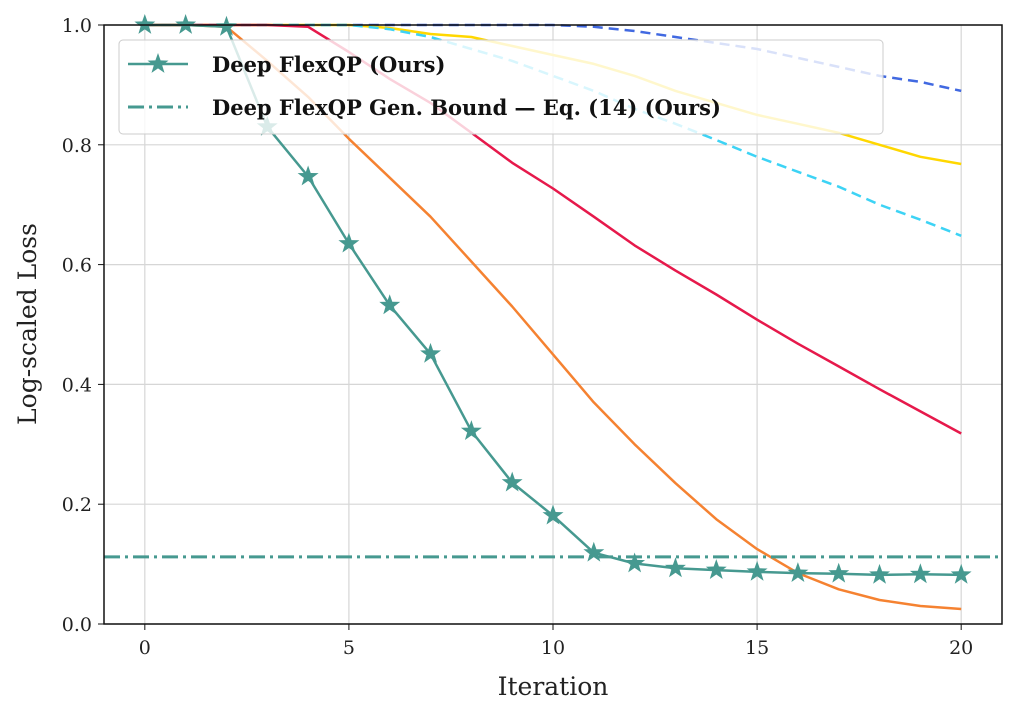 The height and width of the screenshot is (717, 1017). What do you see at coordinates (145, 648) in the screenshot?
I see `x-tick-label: 0` at bounding box center [145, 648].